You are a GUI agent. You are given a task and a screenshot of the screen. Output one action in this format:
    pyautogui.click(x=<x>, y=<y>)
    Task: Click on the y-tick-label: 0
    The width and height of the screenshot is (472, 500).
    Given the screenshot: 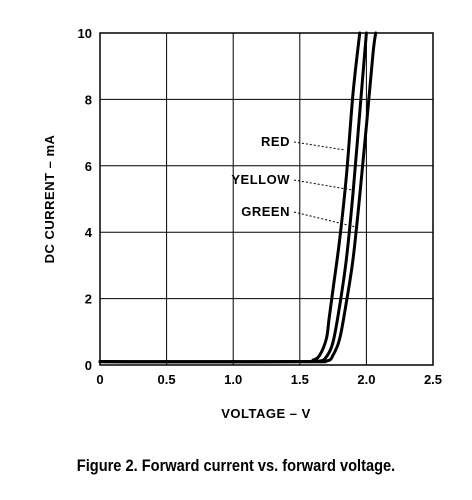 What is the action you would take?
    pyautogui.click(x=88, y=365)
    